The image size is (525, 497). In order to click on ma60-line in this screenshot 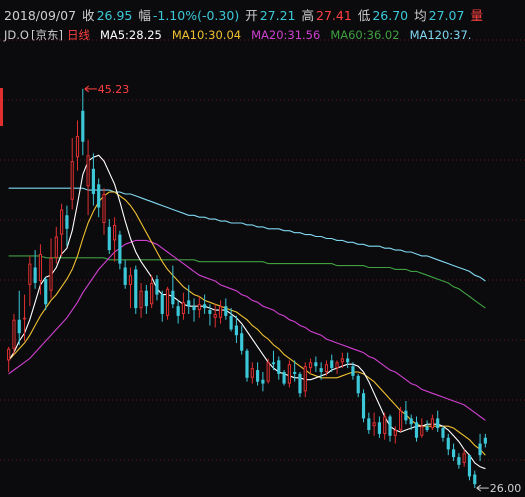, I will do `click(247, 282)`.